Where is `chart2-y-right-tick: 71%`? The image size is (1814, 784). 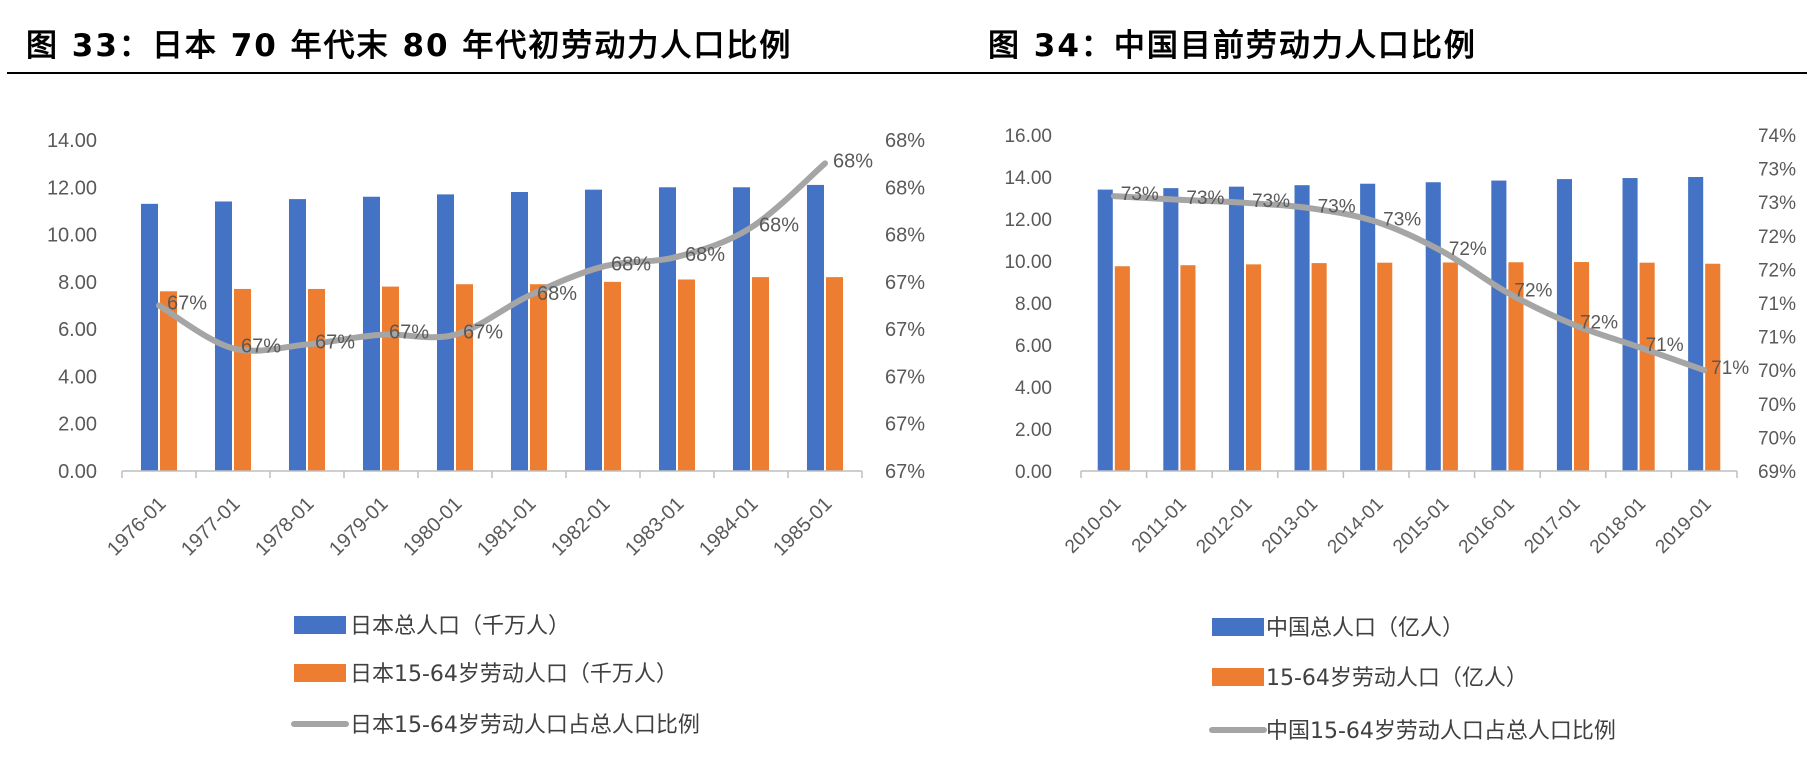 chart2-y-right-tick: 71% is located at coordinates (1777, 338).